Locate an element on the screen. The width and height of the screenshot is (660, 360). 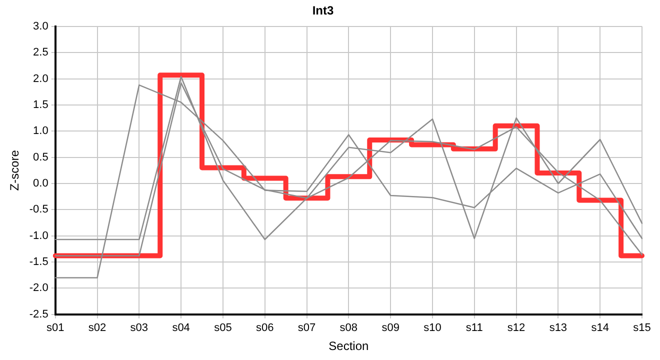
x-tick-label: s12 is located at coordinates (516, 328).